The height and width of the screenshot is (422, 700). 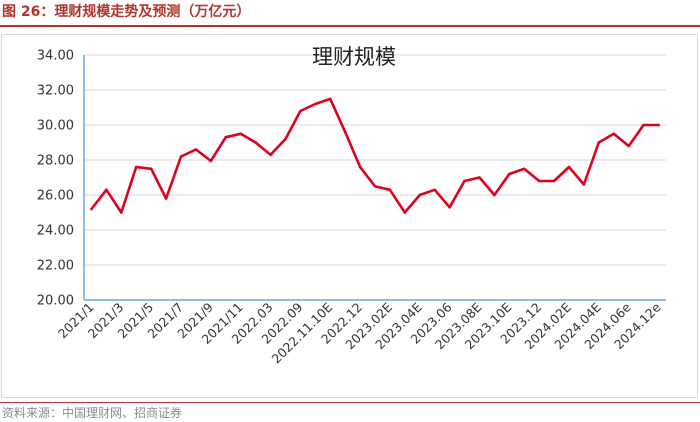 I want to click on y-tick-label: 26.00, so click(x=55, y=196).